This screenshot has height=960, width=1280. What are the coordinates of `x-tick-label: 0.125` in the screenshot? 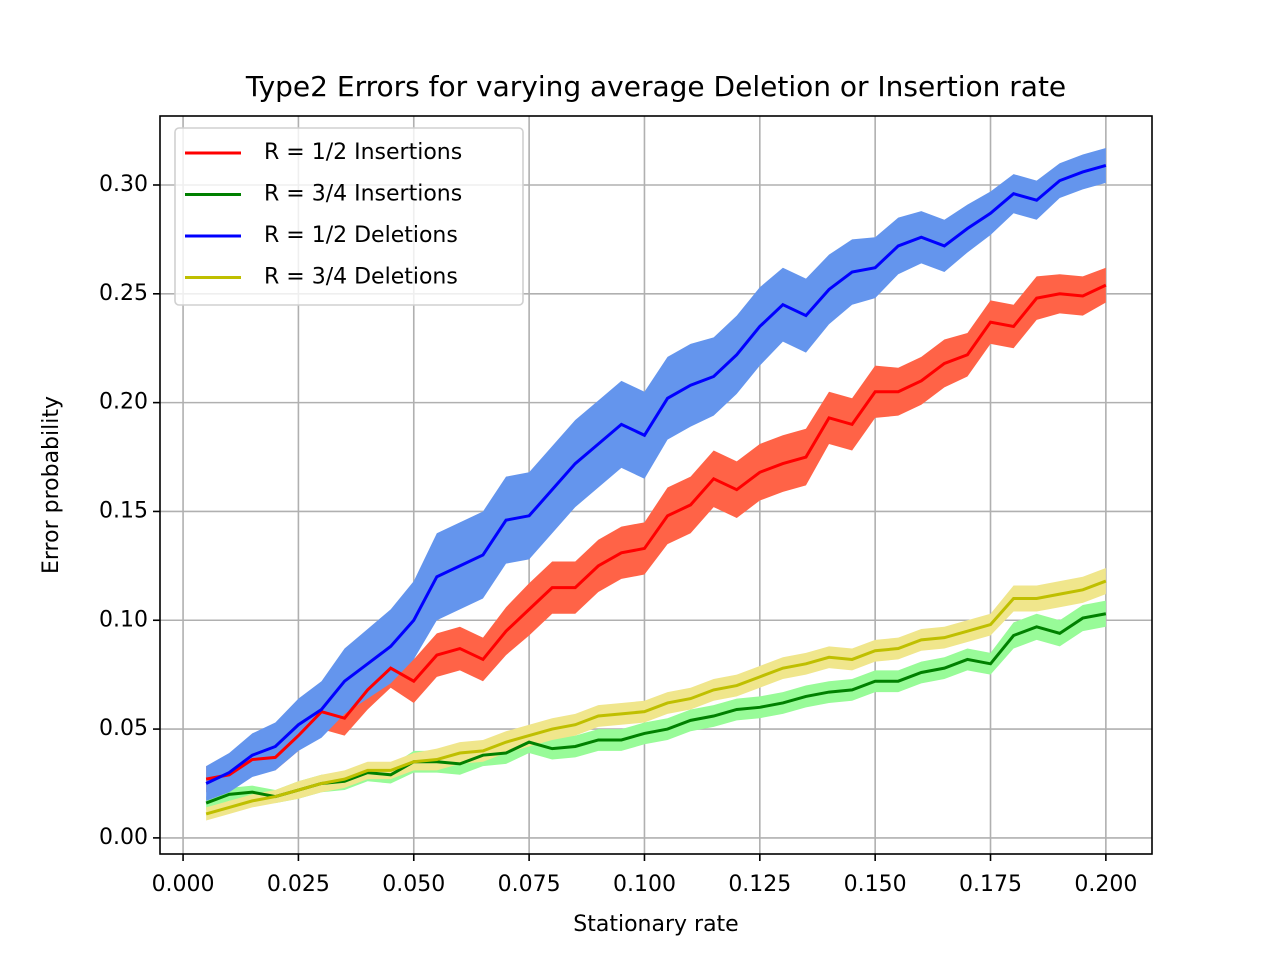 It's located at (759, 884).